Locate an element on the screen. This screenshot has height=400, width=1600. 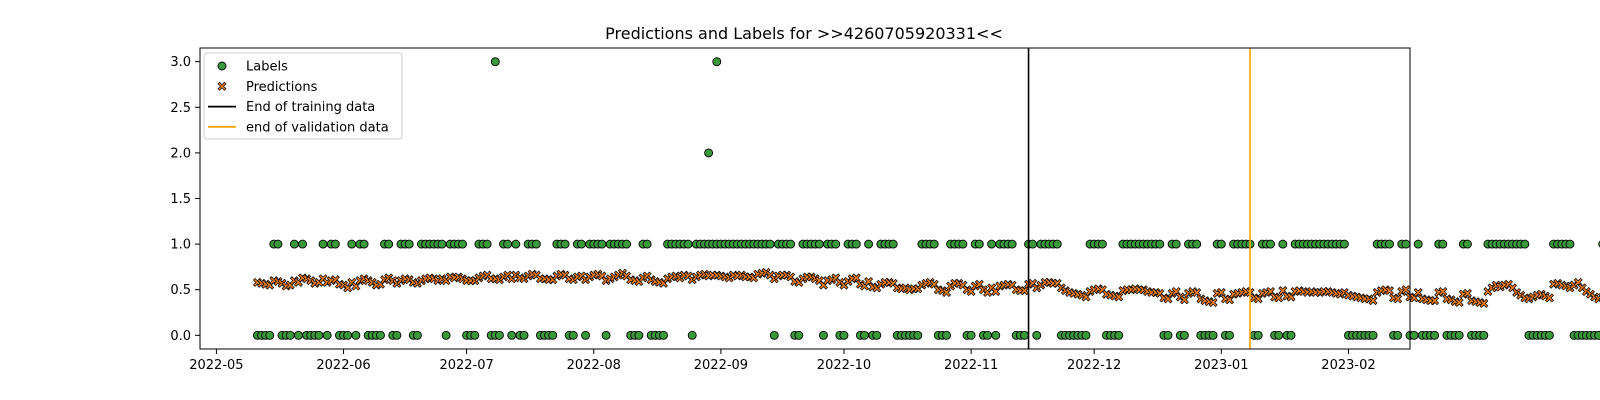
y-tick-label: 0.0 is located at coordinates (180, 336).